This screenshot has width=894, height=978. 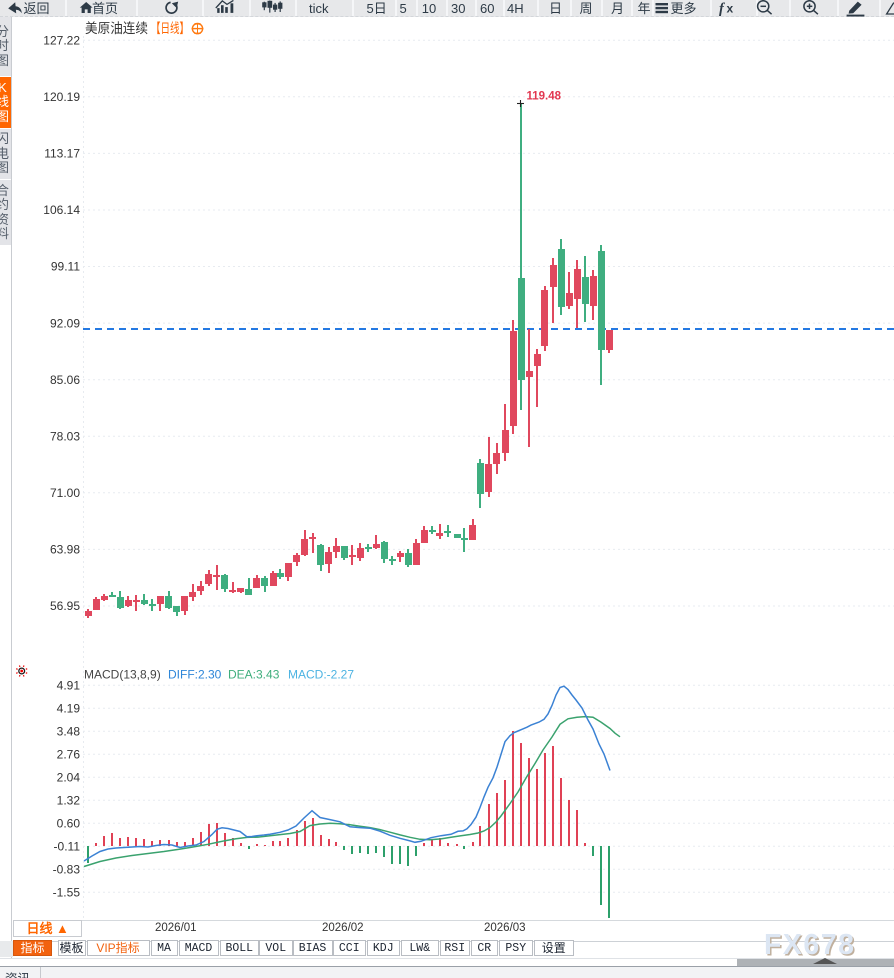 What do you see at coordinates (69, 732) in the screenshot?
I see `svg-text: 3.48` at bounding box center [69, 732].